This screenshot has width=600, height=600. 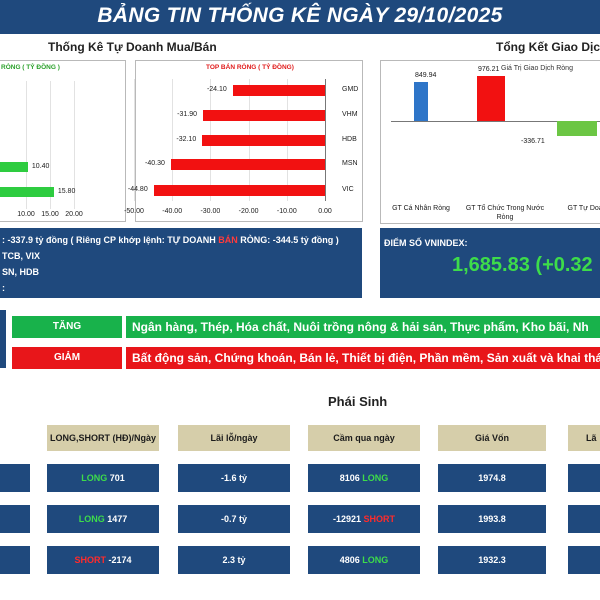 I want to click on vnindex-box: ĐIỂM SỐ VNINDEX: 1,685.83 (+0.32, so click(x=490, y=263).